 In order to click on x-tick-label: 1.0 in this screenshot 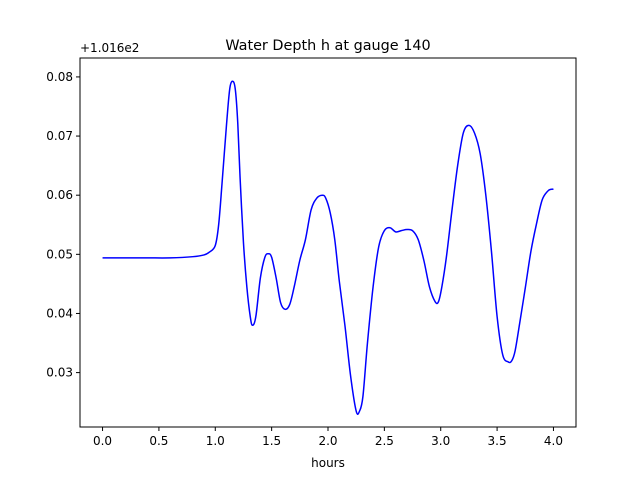, I will do `click(215, 441)`.